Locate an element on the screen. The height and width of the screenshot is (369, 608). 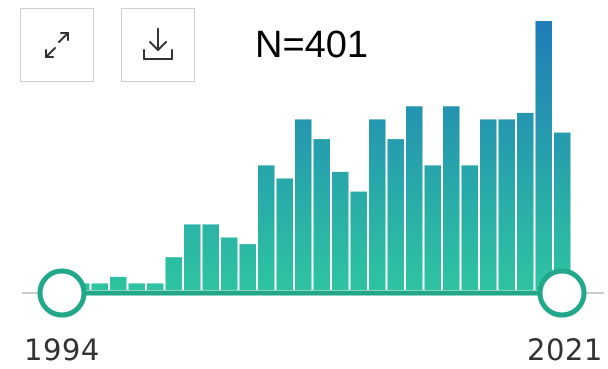
range-start-handle is located at coordinates (62, 293).